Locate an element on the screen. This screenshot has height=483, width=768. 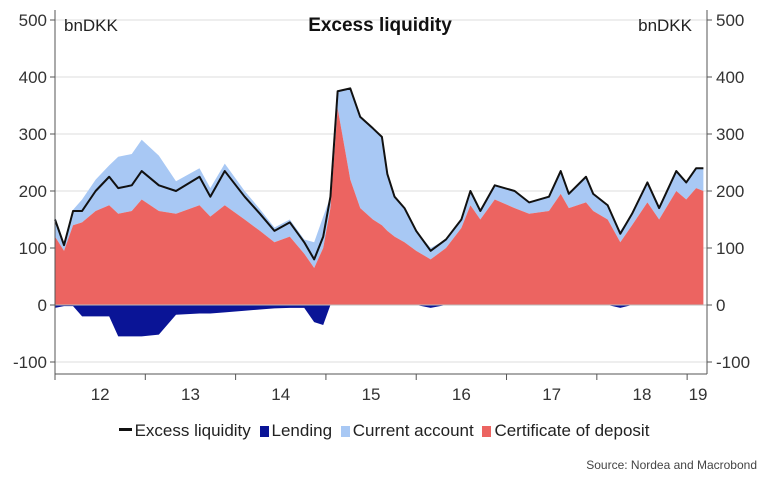
y-tick-label-left: 100 is located at coordinates (33, 248).